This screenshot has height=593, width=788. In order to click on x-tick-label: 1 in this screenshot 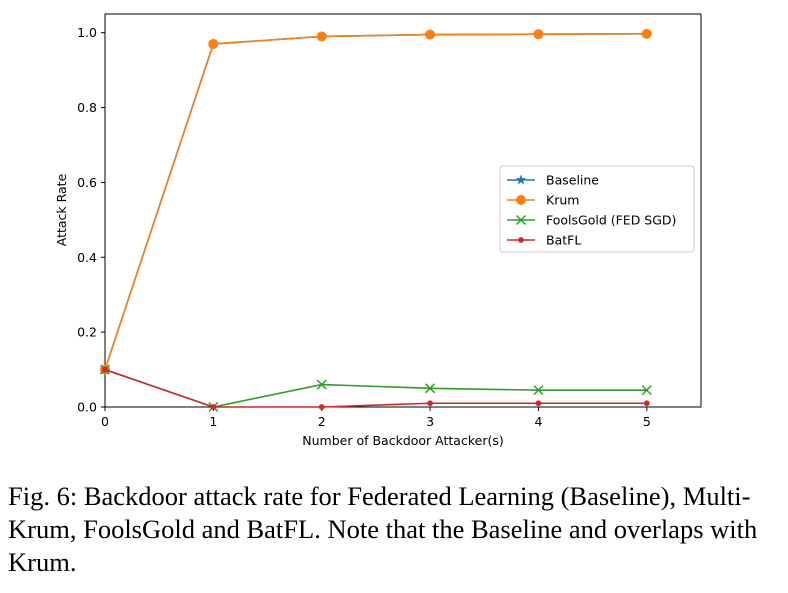, I will do `click(213, 421)`.